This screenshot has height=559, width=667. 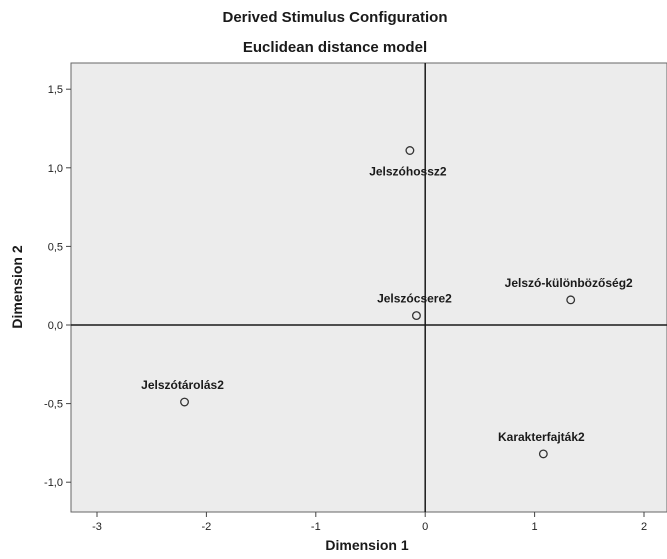 I want to click on y-tick-label: 0,5, so click(x=55, y=247).